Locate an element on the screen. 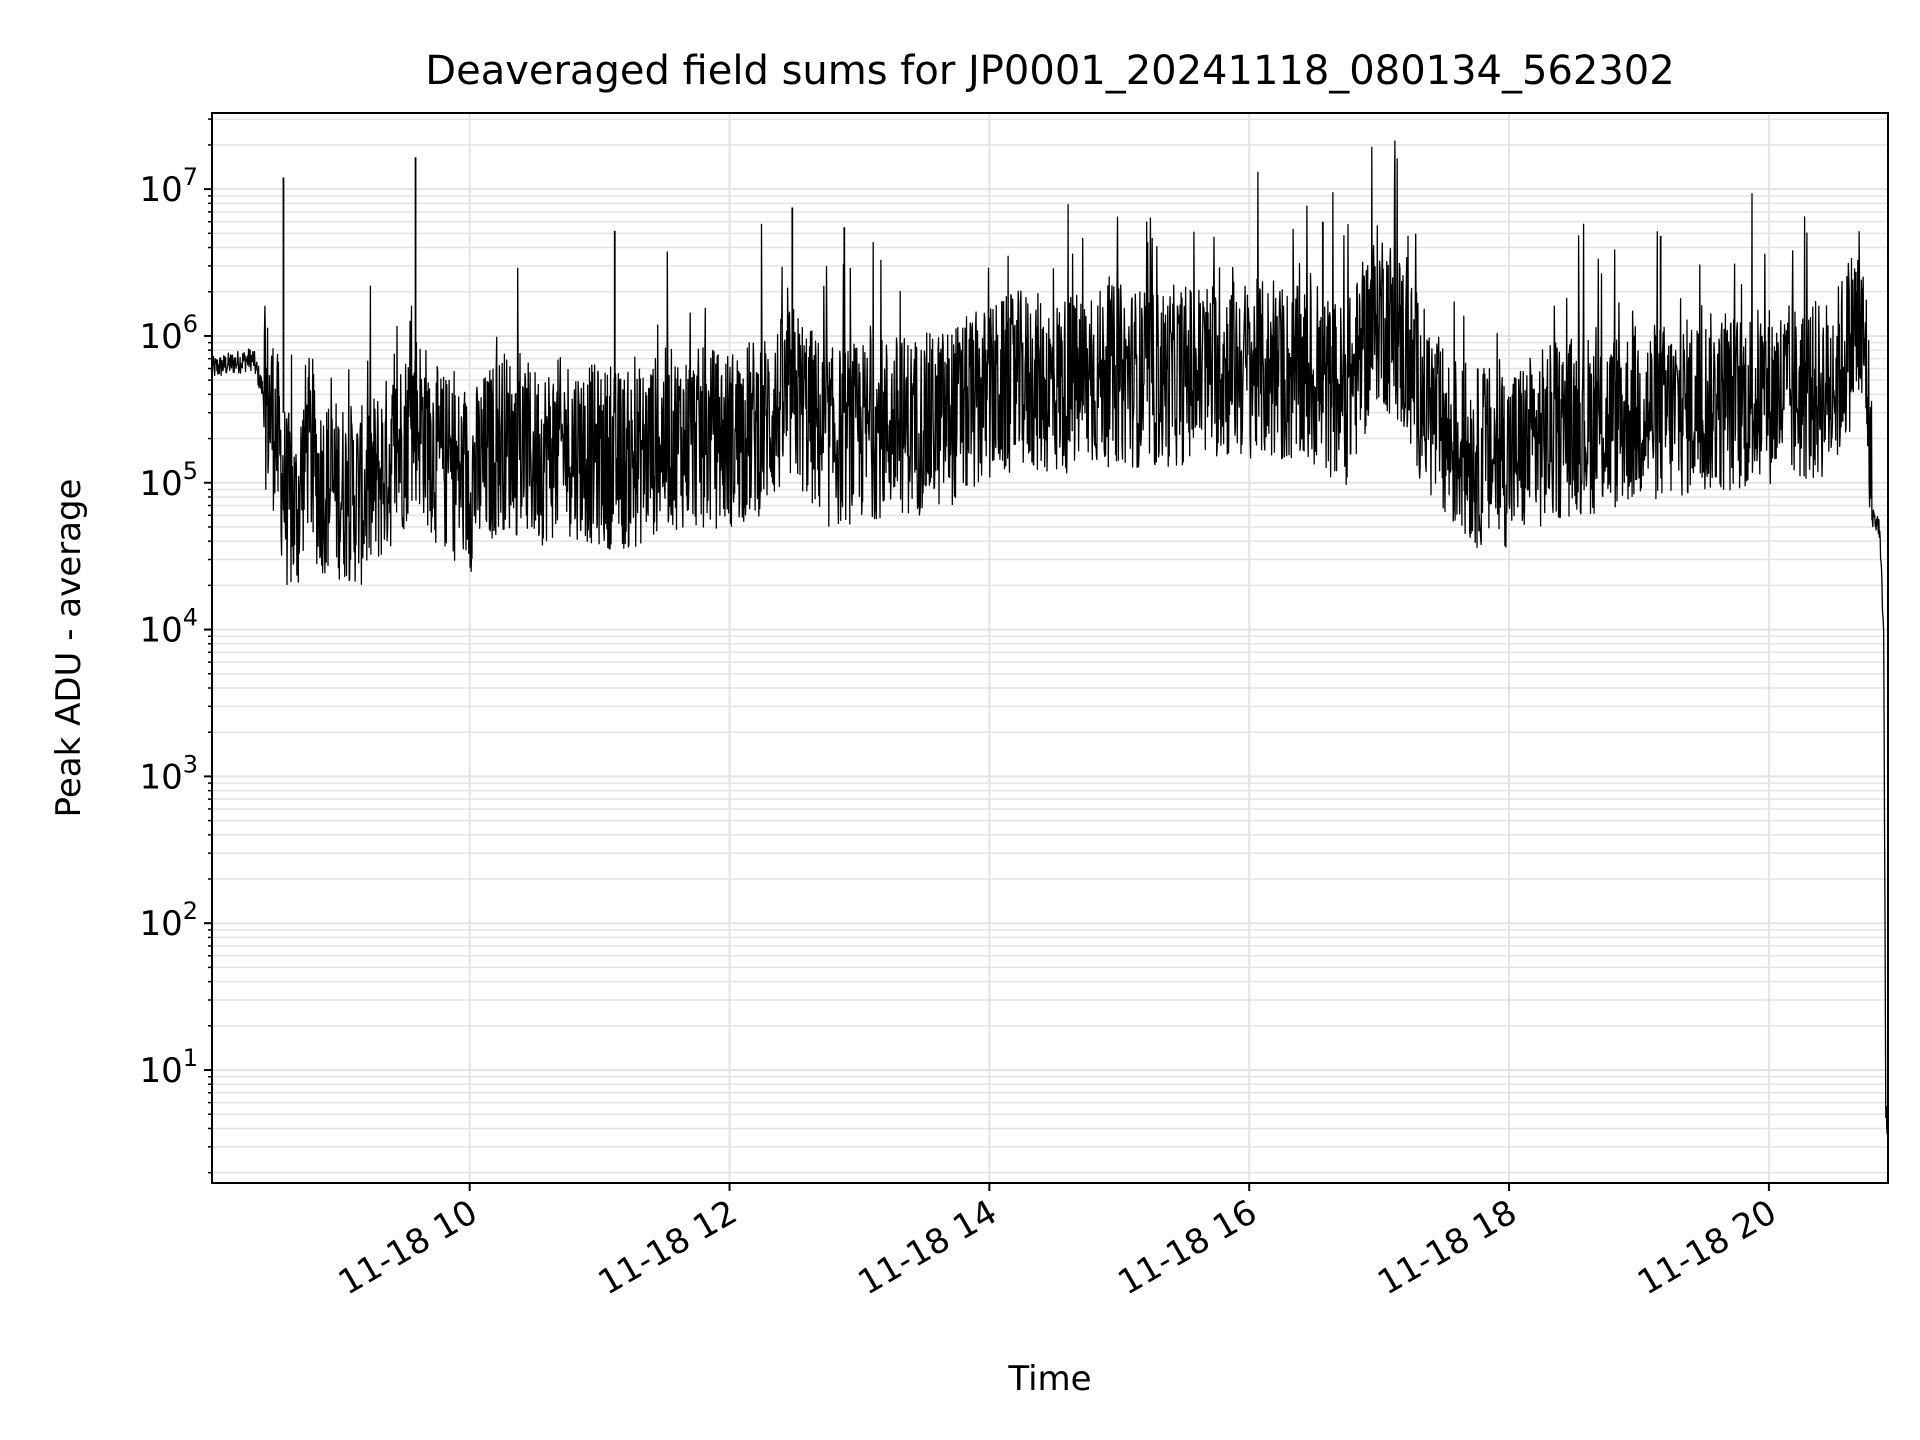  y-tick-label: 10⁷ is located at coordinates (168, 186).